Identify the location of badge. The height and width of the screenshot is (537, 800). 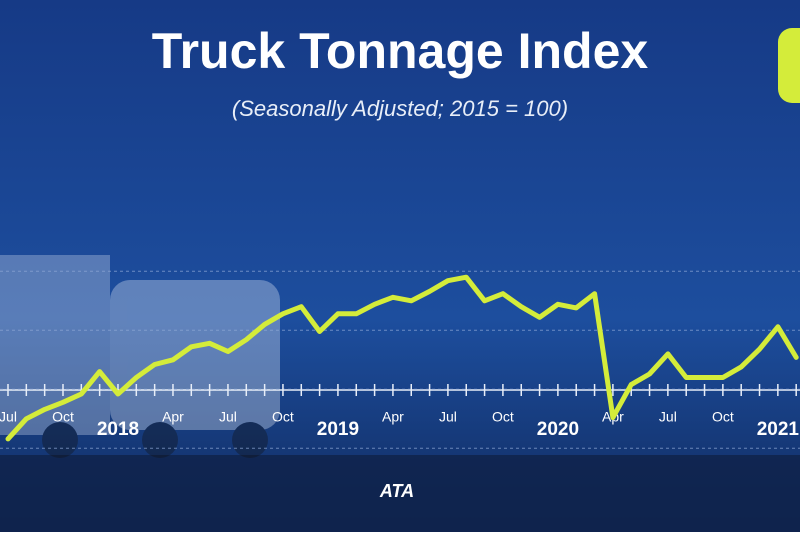
(789, 65).